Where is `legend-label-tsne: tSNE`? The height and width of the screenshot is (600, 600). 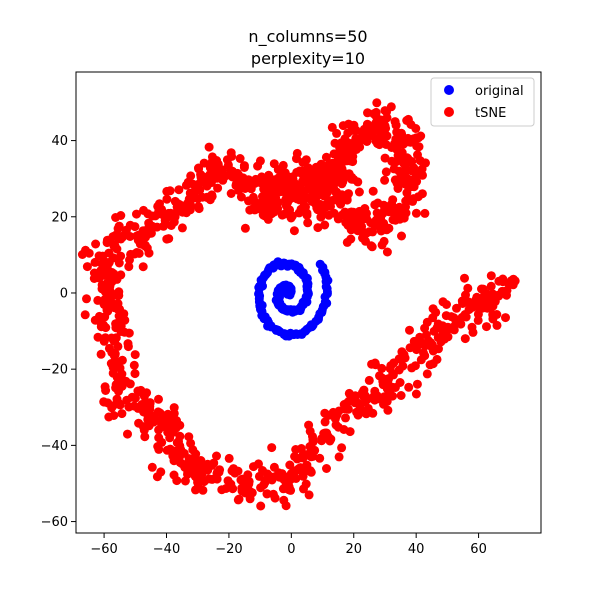 legend-label-tsne: tSNE is located at coordinates (490, 113).